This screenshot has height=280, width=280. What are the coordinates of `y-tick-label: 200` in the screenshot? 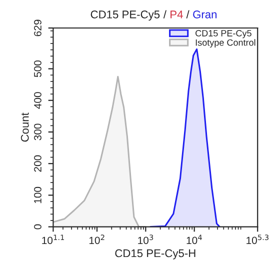 It's located at (38, 163).